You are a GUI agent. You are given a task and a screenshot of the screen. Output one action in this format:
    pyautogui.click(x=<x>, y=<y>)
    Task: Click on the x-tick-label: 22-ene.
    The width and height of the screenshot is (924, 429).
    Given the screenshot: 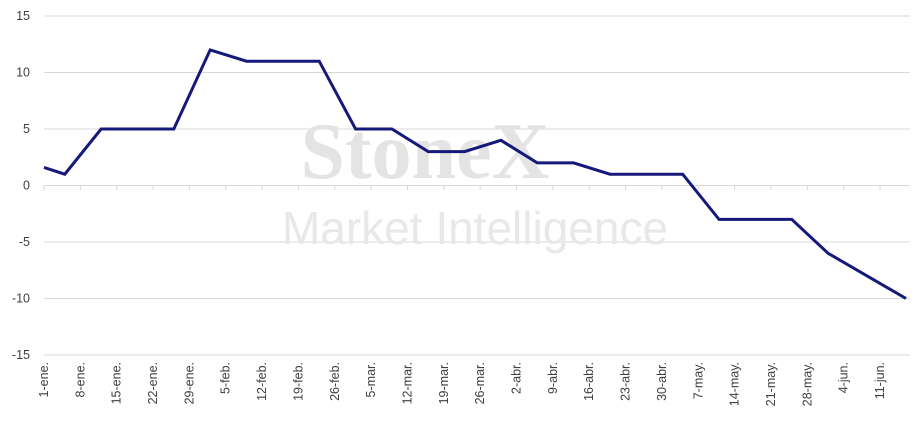 What is the action you would take?
    pyautogui.click(x=153, y=383)
    